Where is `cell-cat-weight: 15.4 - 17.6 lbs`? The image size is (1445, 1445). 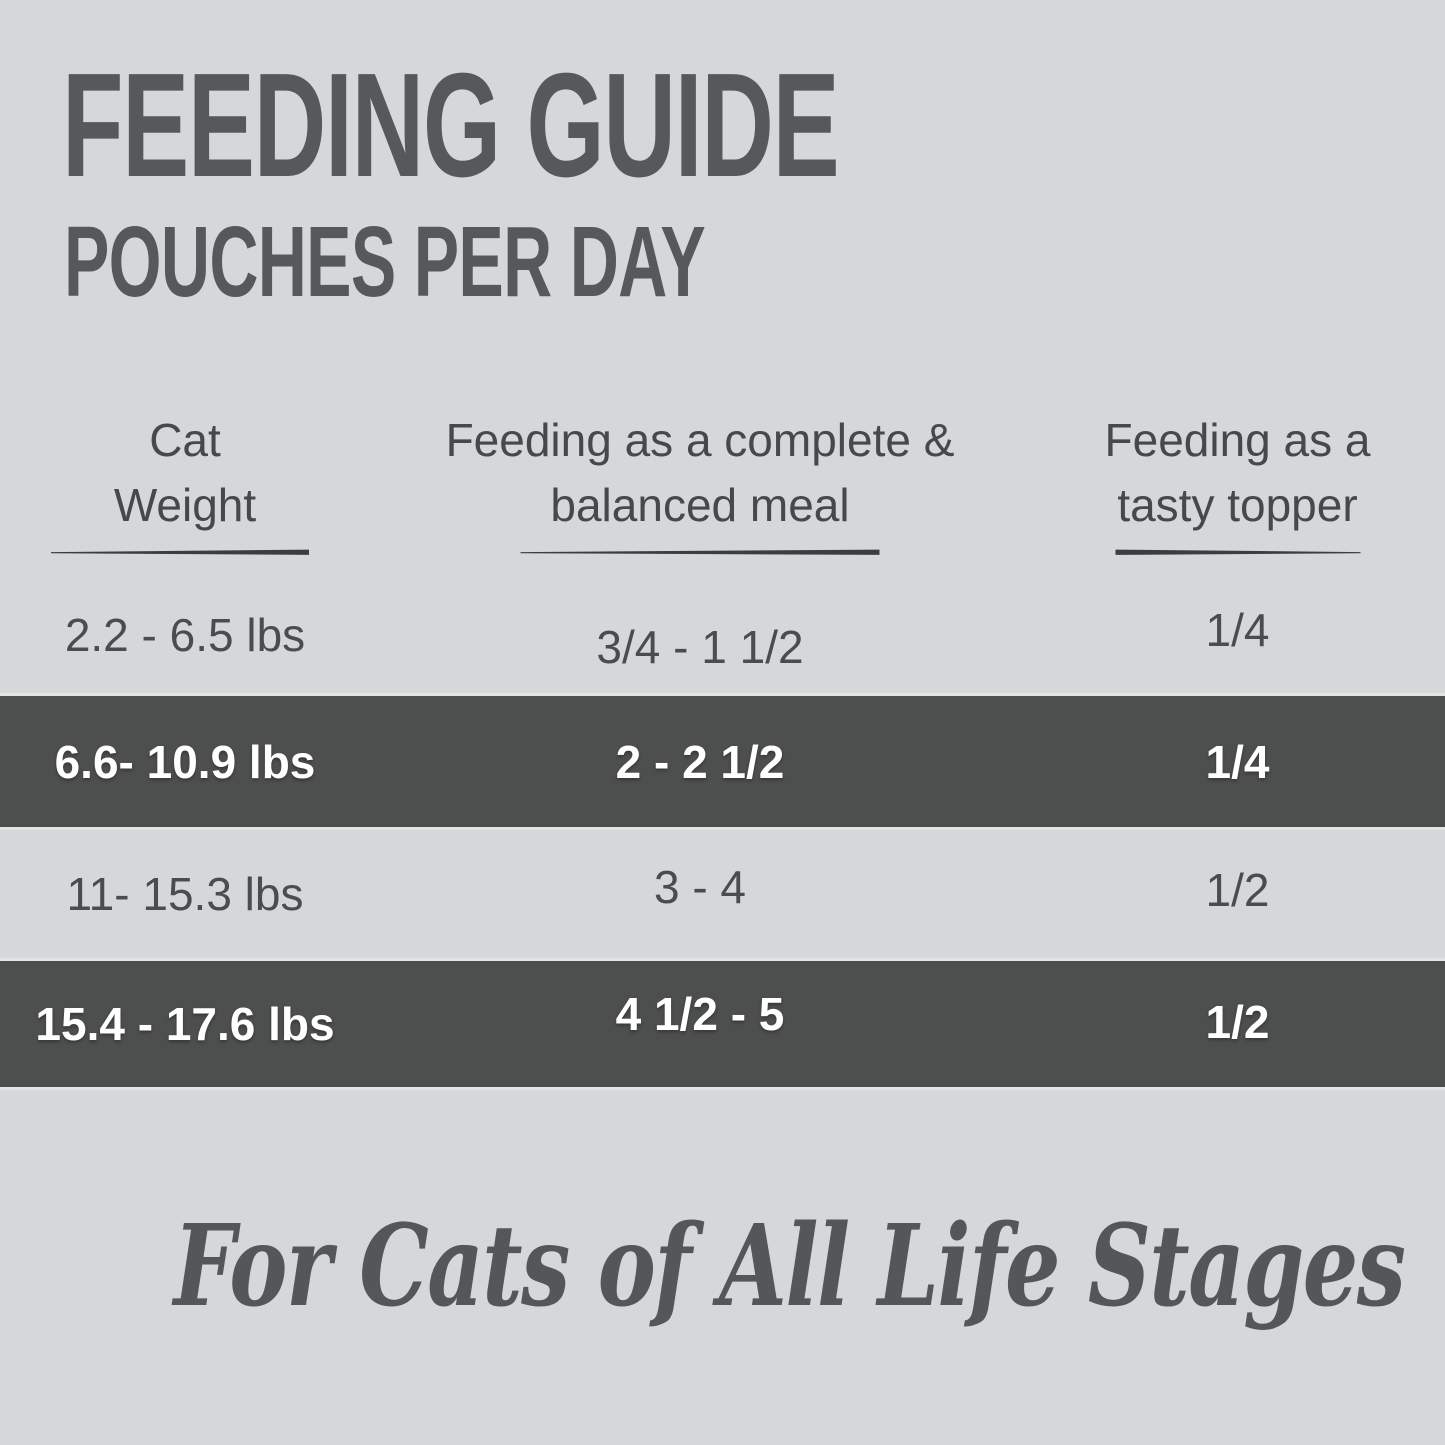 cell-cat-weight: 15.4 - 17.6 lbs is located at coordinates (185, 1024).